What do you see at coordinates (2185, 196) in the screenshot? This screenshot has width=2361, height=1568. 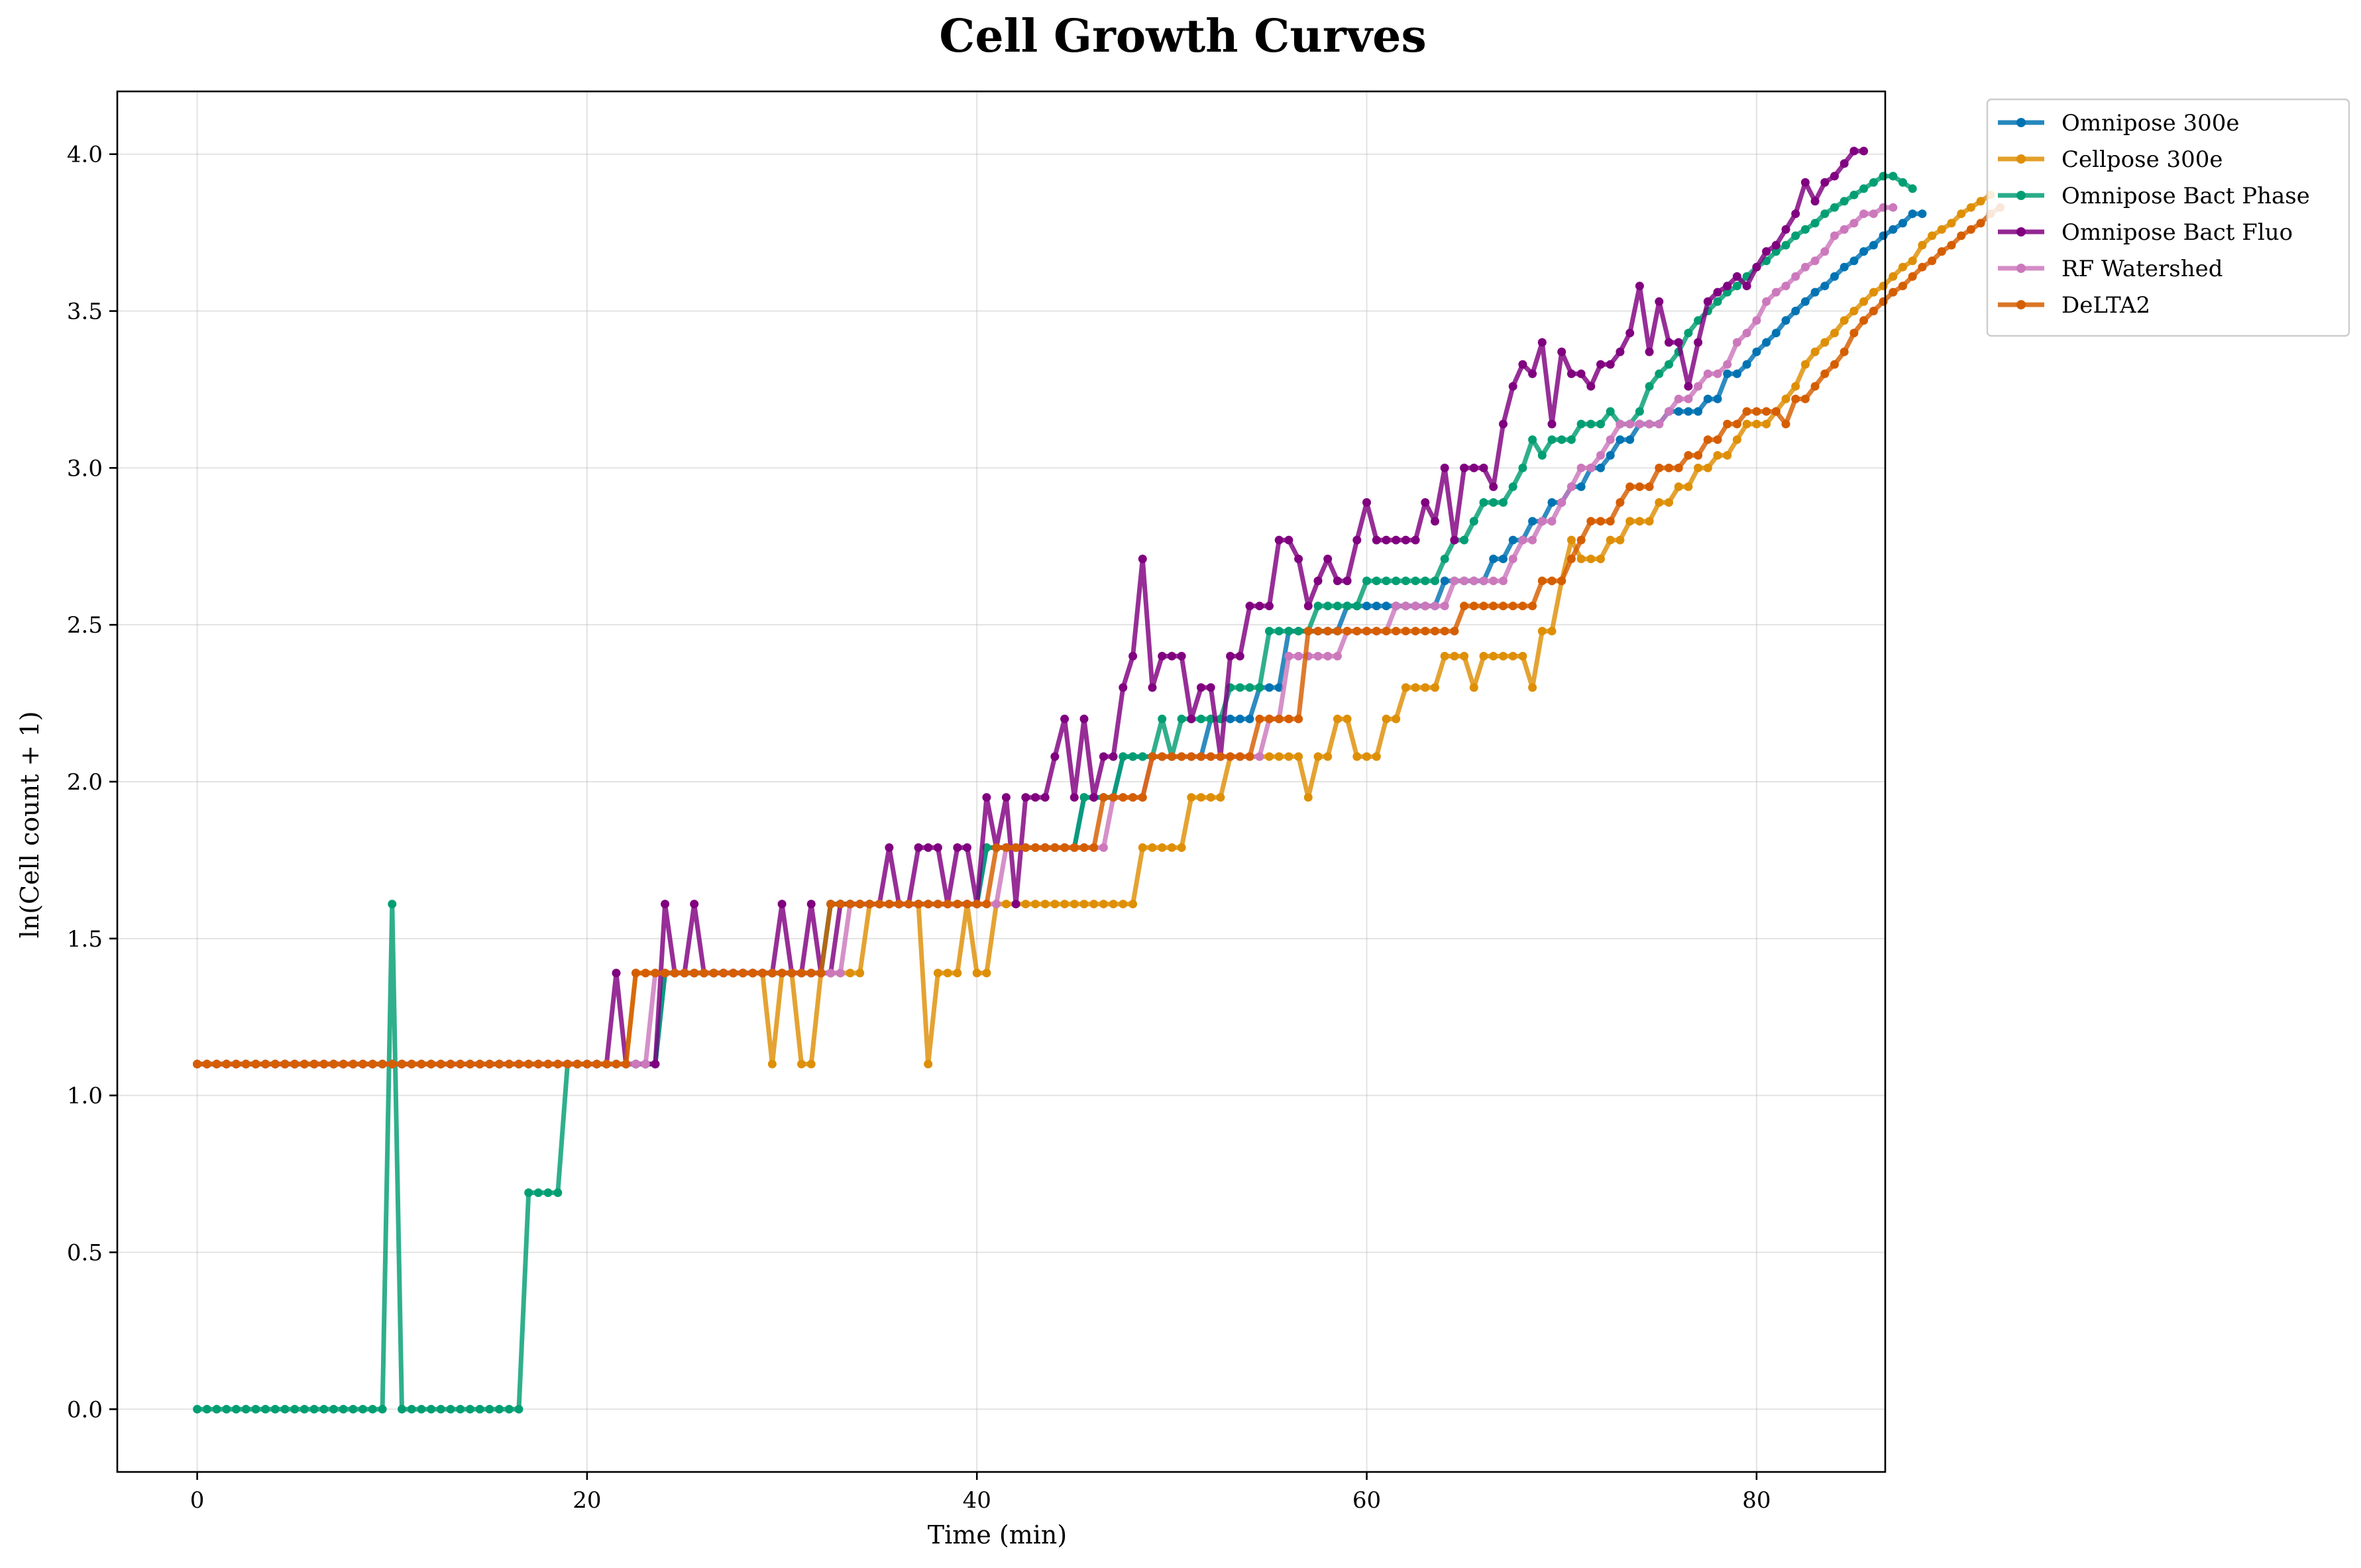 I see `legend-label: Omnipose Bact Phase` at bounding box center [2185, 196].